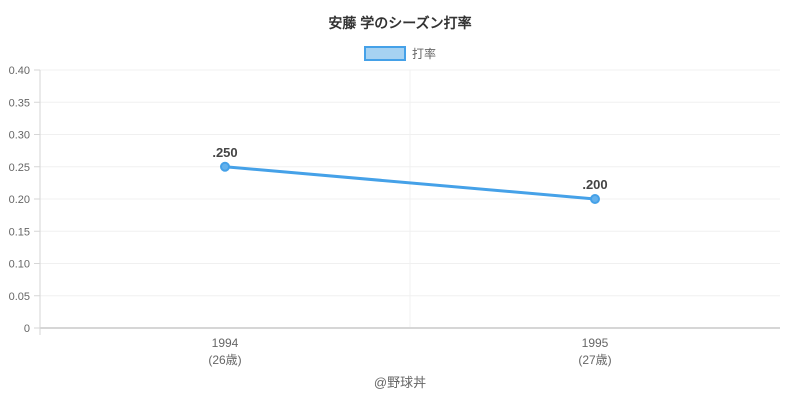  I want to click on y-tick-label: 0.40, so click(19, 71).